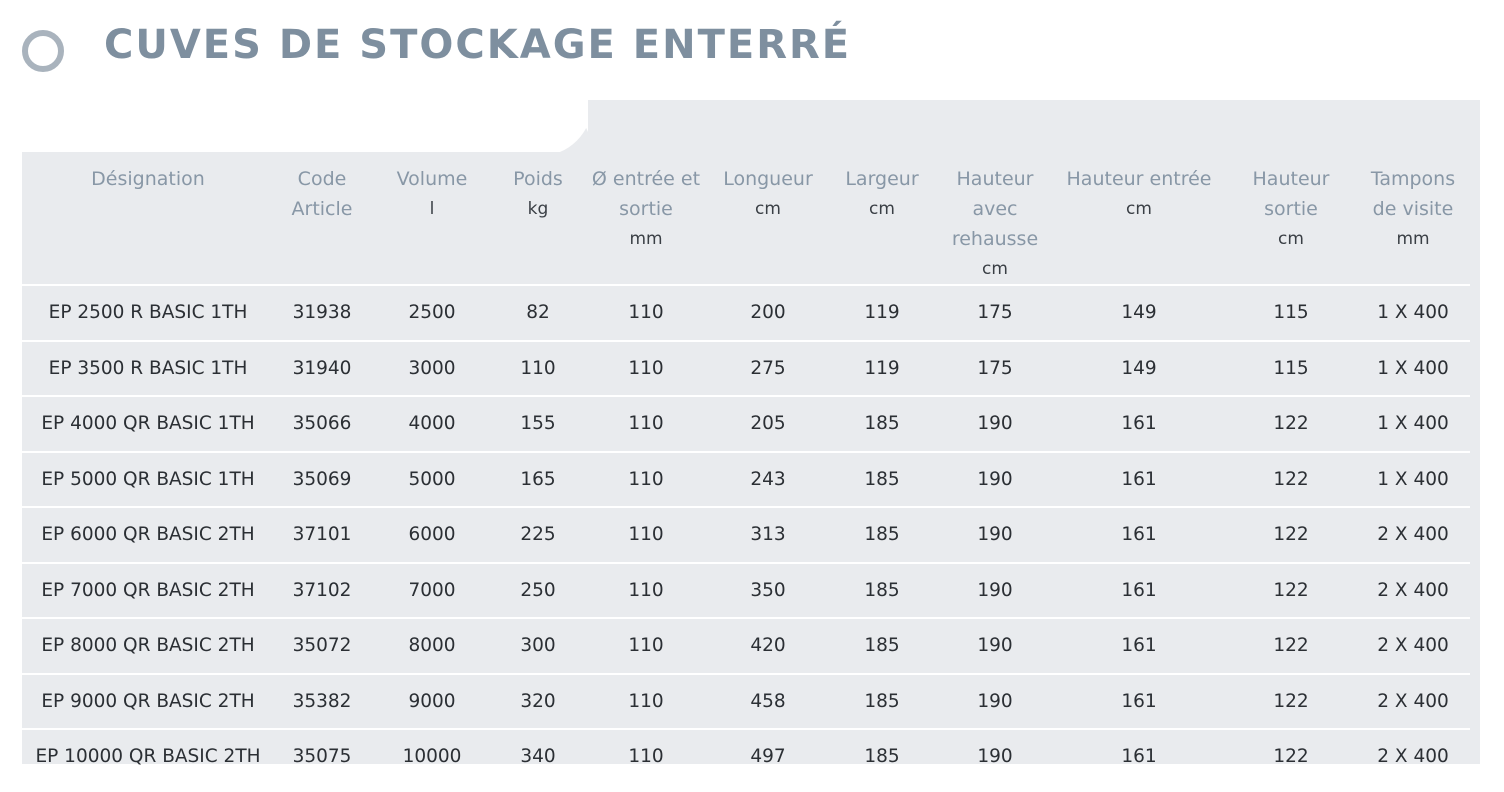 This screenshot has height=792, width=1504. What do you see at coordinates (322, 756) in the screenshot?
I see `table-cell: 35075` at bounding box center [322, 756].